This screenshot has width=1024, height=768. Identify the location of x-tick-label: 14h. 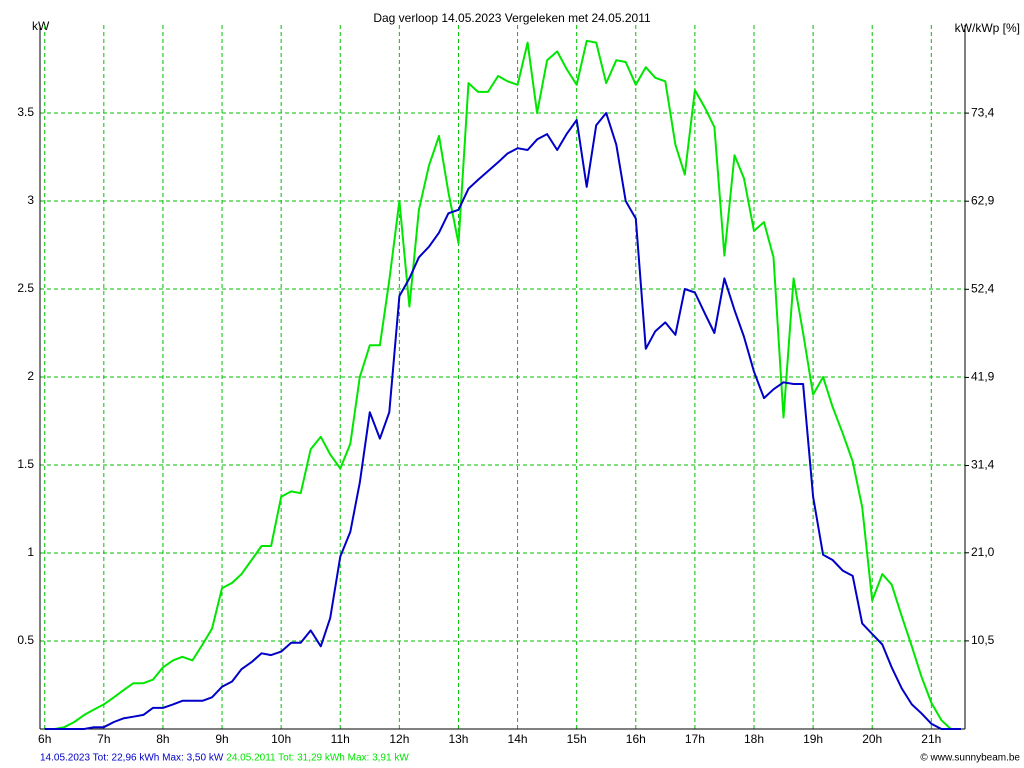
(518, 739).